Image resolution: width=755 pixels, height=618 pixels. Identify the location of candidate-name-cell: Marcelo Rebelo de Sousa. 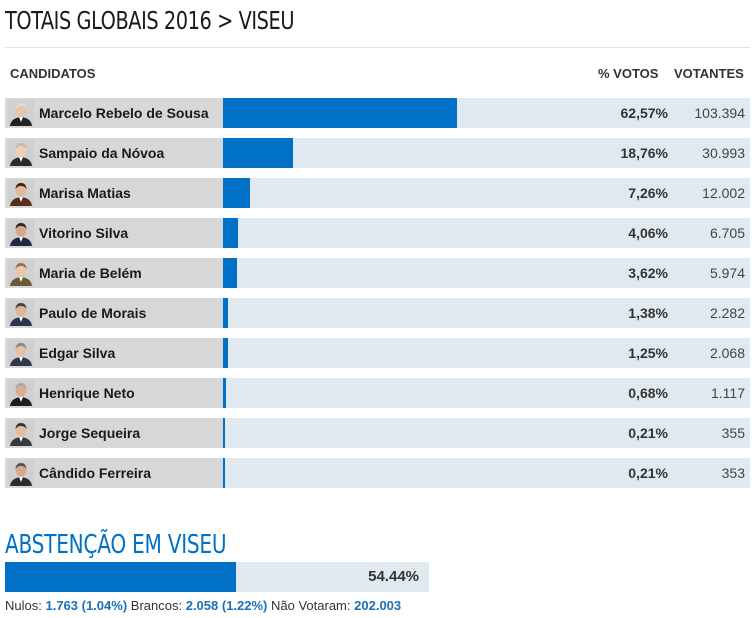
(114, 113).